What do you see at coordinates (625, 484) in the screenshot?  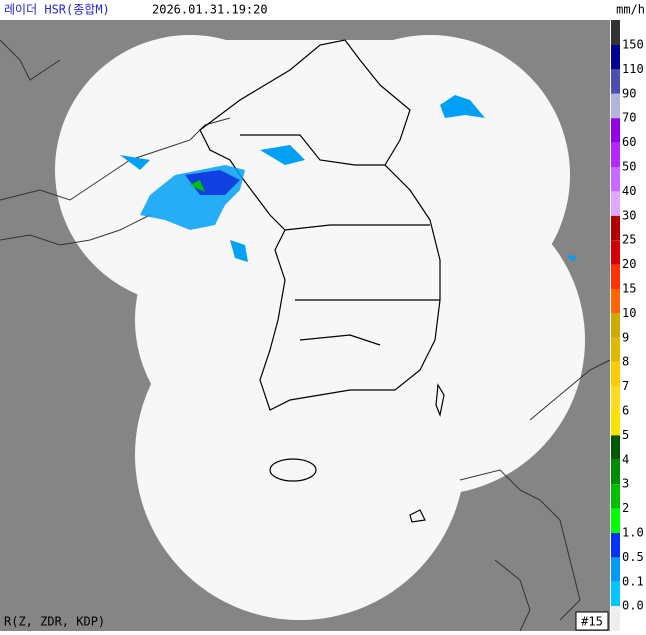 I see `legend-label: 3` at bounding box center [625, 484].